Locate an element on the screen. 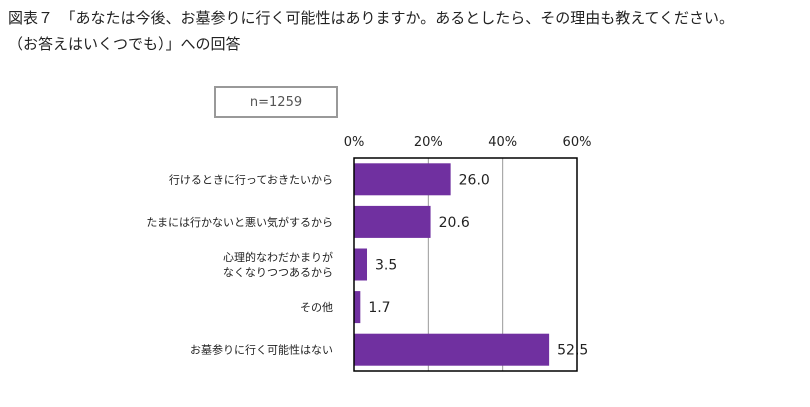 The height and width of the screenshot is (407, 810). category-label: たまには行かないと悪い気がするから is located at coordinates (239, 222).